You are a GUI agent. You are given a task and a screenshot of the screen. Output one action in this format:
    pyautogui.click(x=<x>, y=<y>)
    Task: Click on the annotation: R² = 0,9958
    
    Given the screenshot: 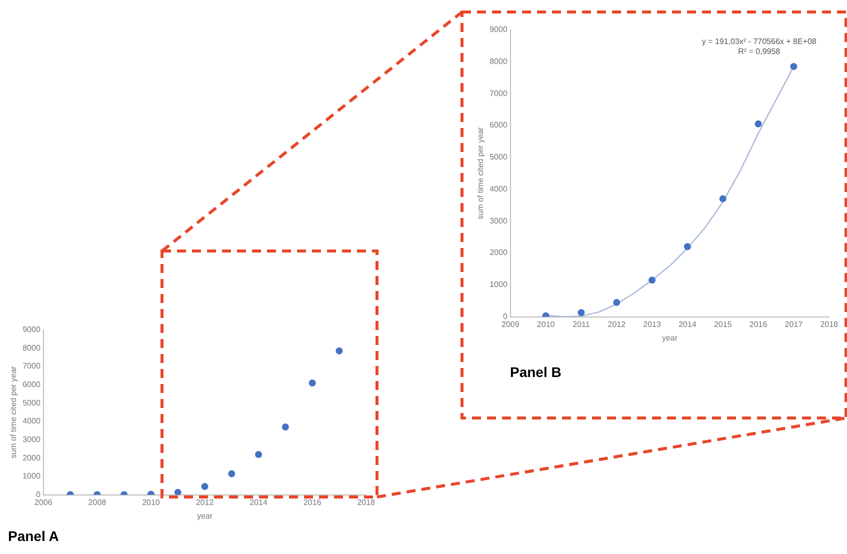 What is the action you would take?
    pyautogui.click(x=759, y=51)
    